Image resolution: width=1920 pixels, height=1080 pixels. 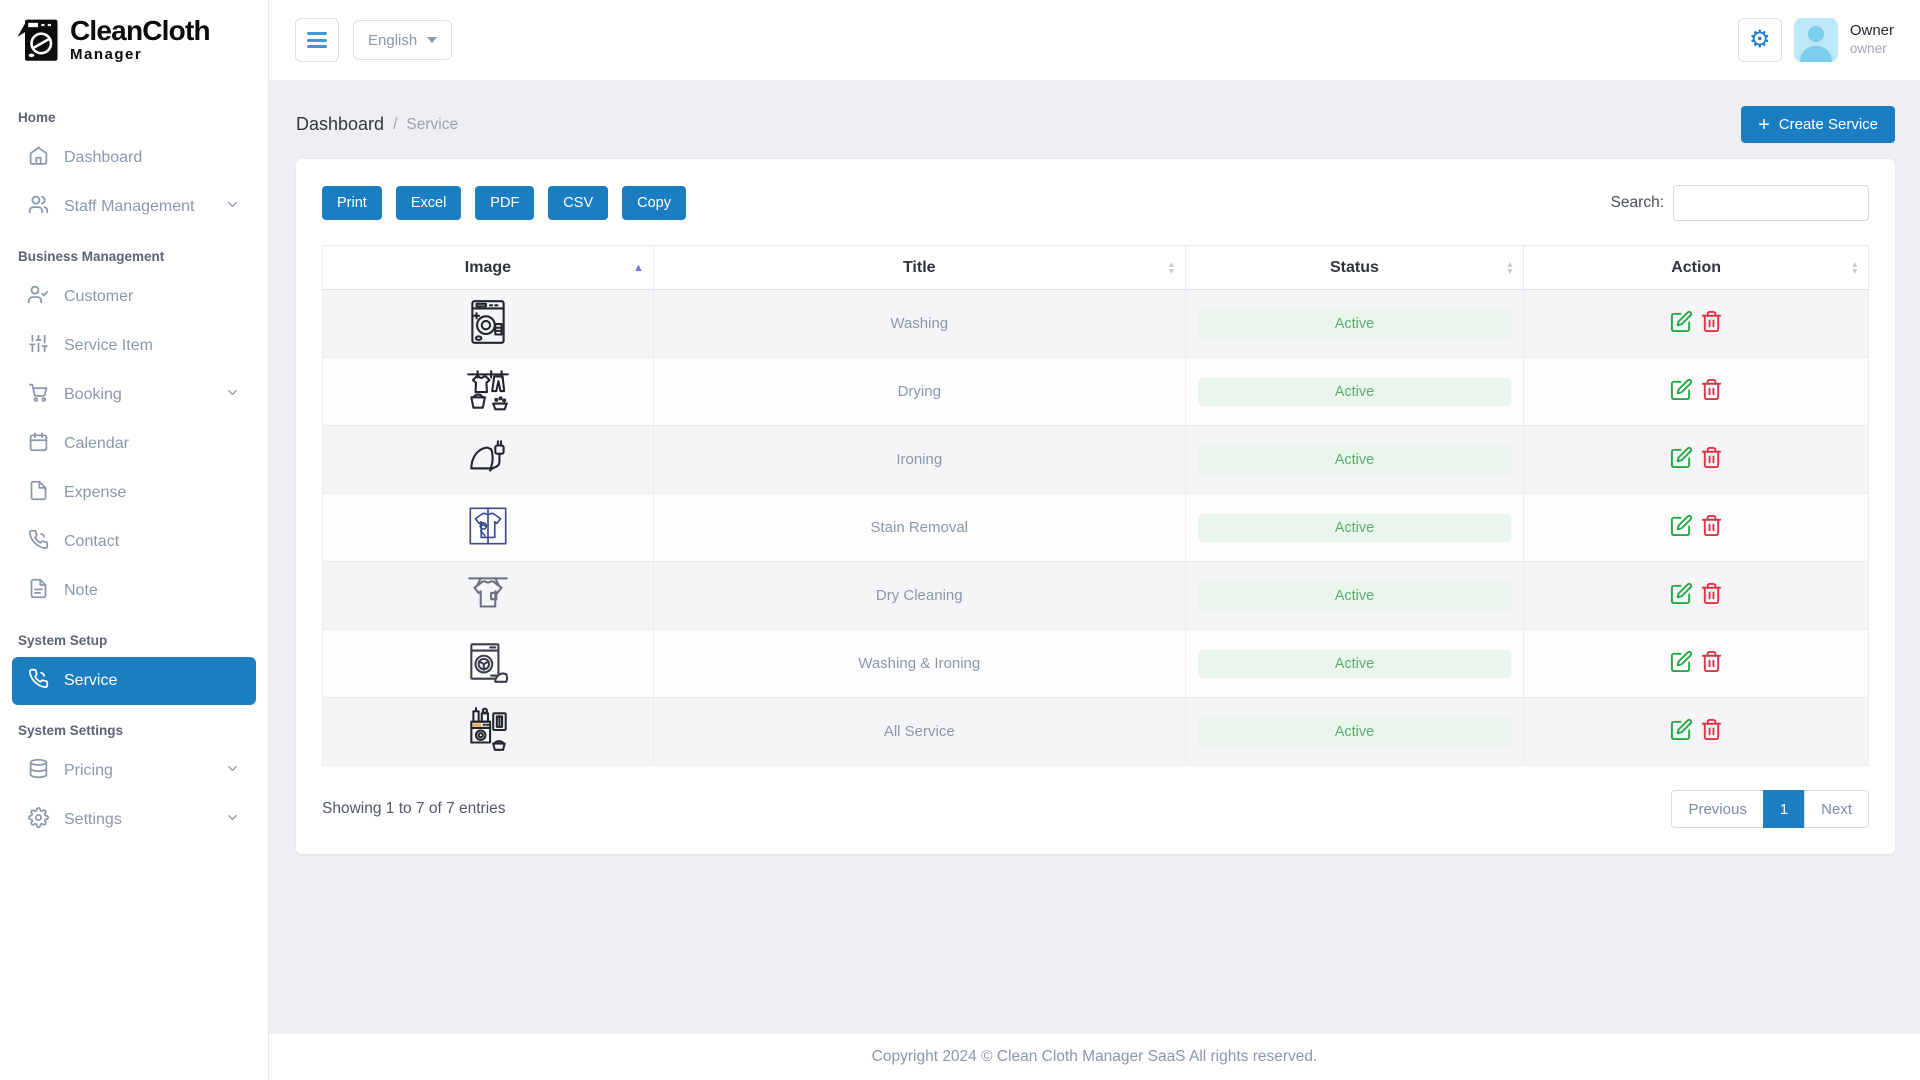 What do you see at coordinates (488, 526) in the screenshot?
I see `stained-shirt-icon` at bounding box center [488, 526].